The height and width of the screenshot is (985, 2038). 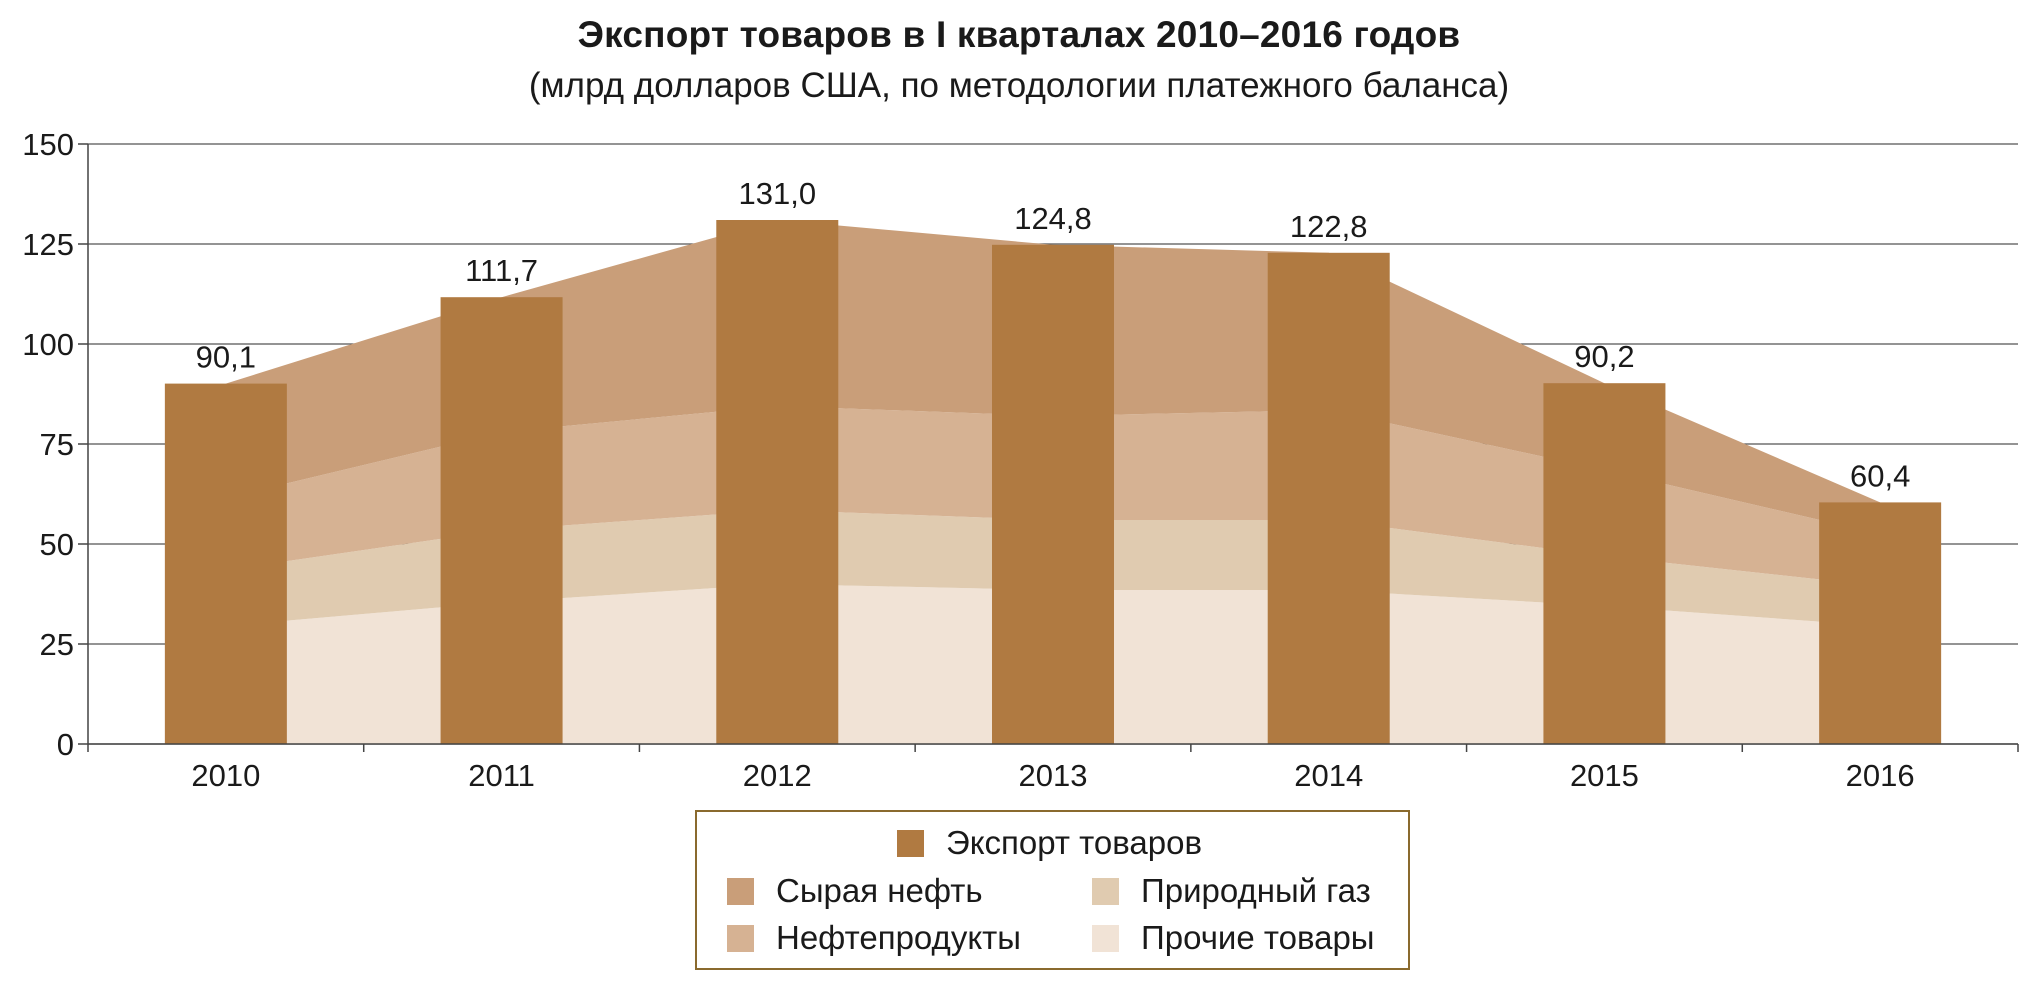 What do you see at coordinates (1256, 890) in the screenshot?
I see `legend-label-natural-gas: Природный газ` at bounding box center [1256, 890].